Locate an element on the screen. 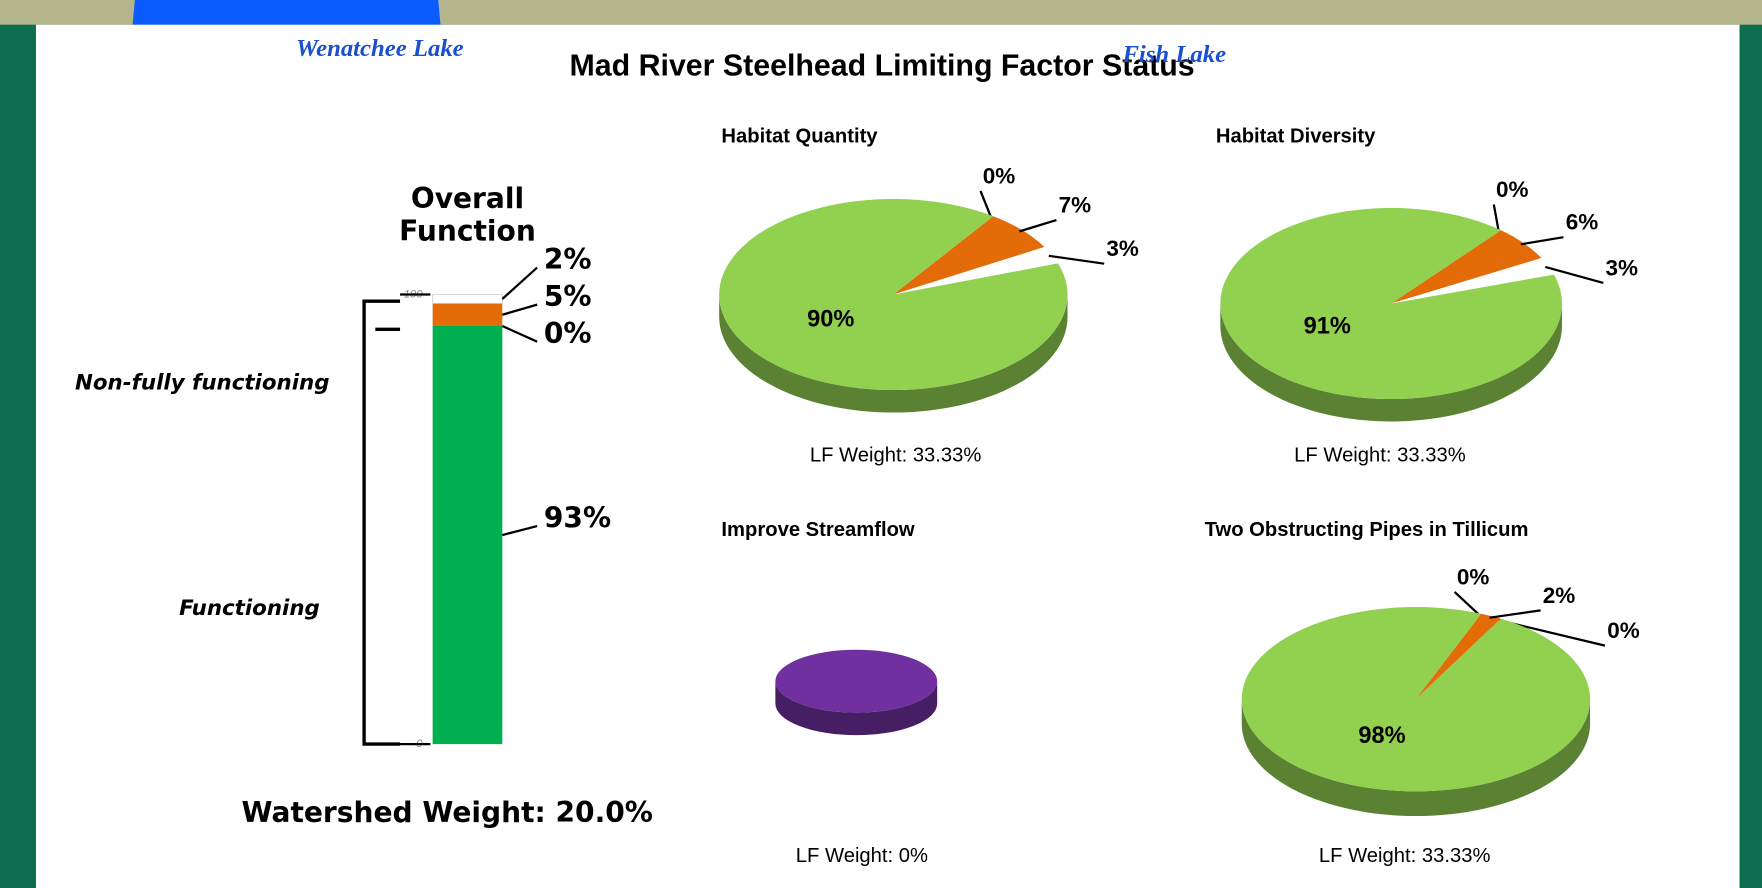 The width and height of the screenshot is (1762, 888). annotation: Functioning is located at coordinates (249, 608).